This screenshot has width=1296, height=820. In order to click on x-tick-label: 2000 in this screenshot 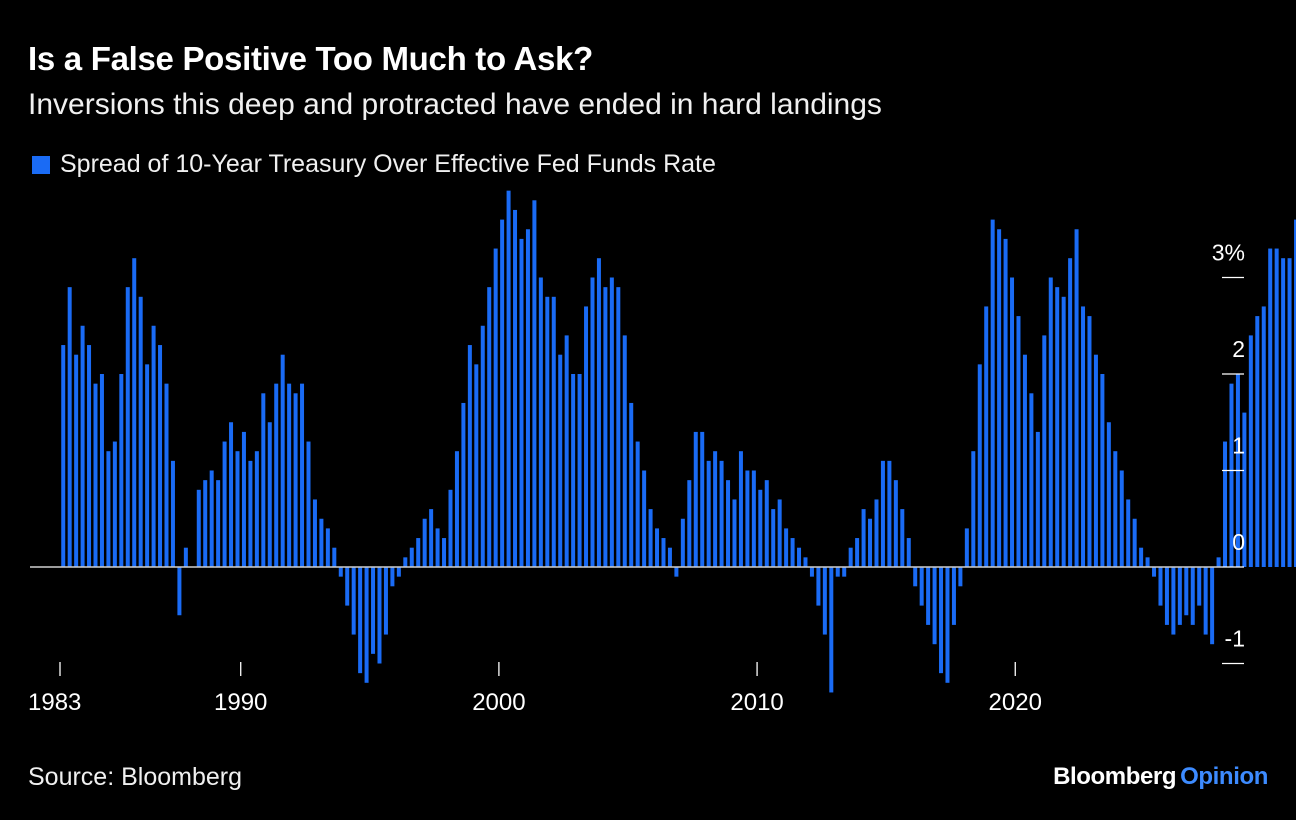, I will do `click(498, 702)`.